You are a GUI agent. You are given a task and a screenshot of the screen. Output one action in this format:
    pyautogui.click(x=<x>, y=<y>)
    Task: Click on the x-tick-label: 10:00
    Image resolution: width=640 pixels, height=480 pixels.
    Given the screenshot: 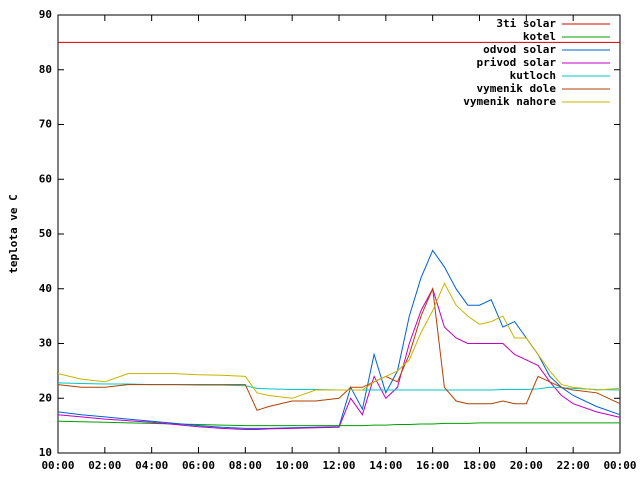 What is the action you would take?
    pyautogui.click(x=292, y=465)
    